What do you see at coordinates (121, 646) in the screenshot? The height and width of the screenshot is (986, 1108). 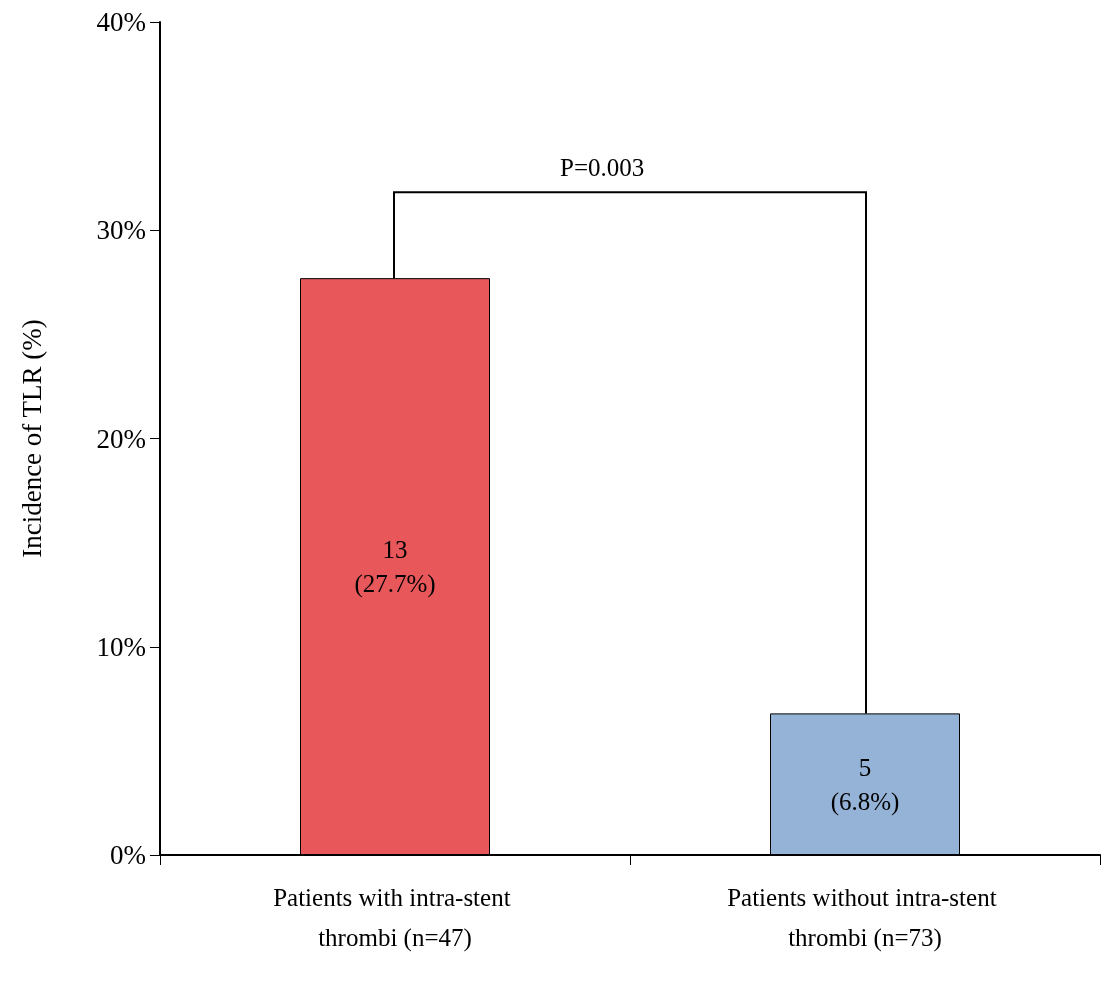 I see `y-tick-label: 10%` at bounding box center [121, 646].